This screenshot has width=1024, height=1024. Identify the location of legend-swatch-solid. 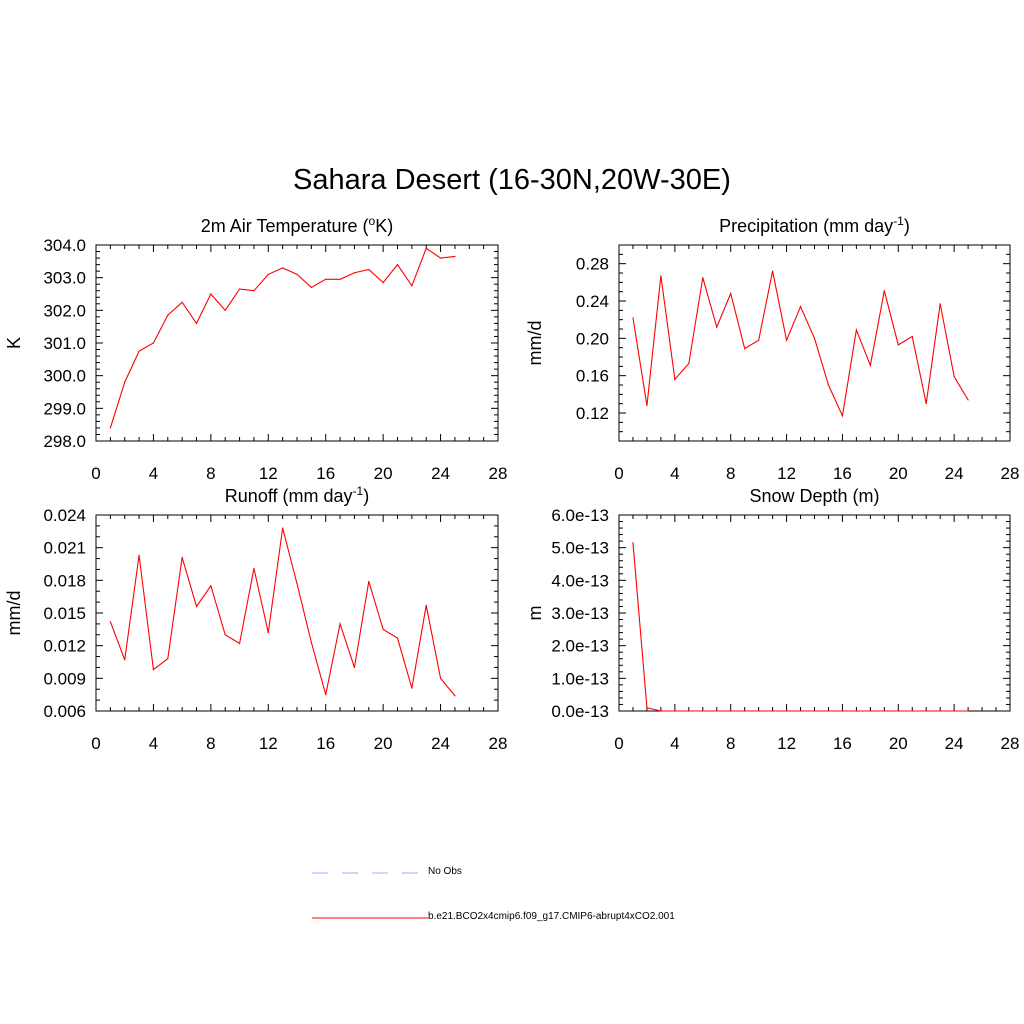
(370, 918).